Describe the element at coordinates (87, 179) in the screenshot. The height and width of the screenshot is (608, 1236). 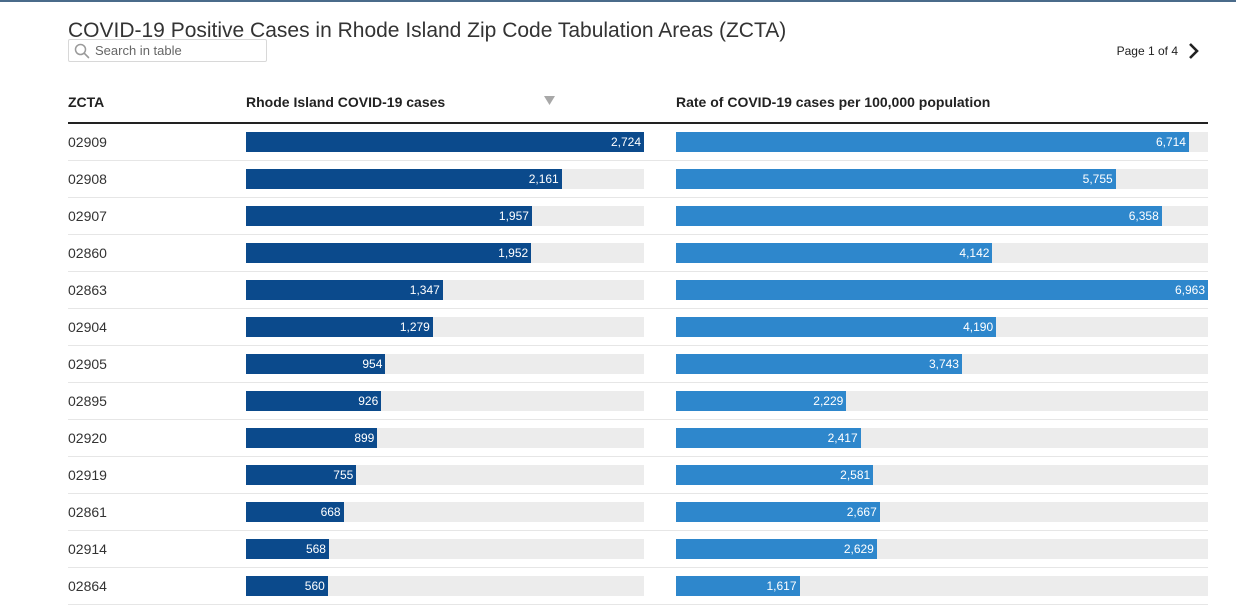
I see `zcta-cell: 02908` at that location.